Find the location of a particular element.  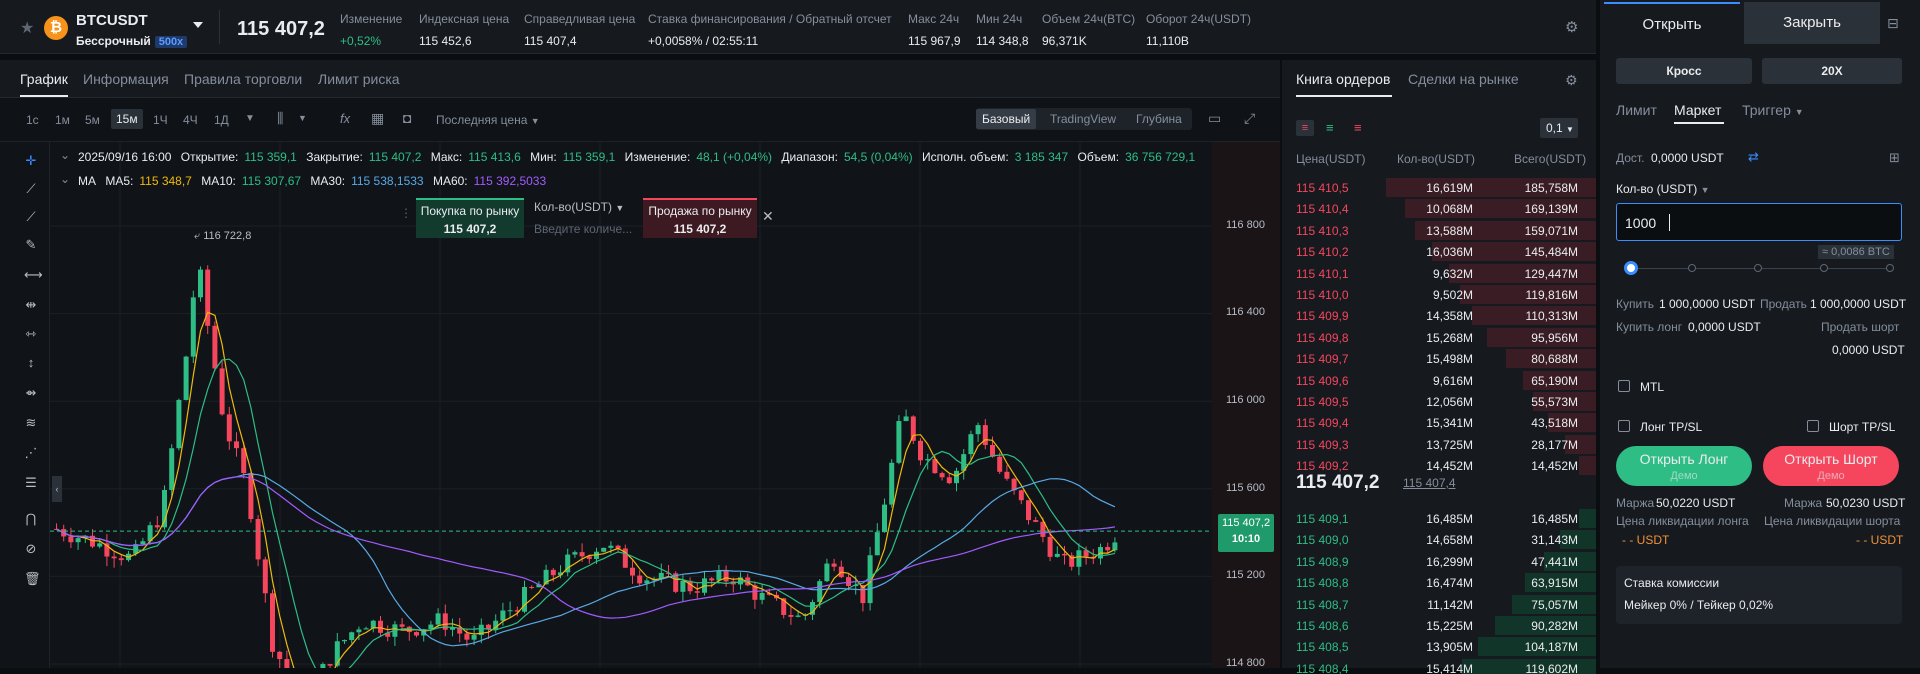

symbol-name: BTCUSDT is located at coordinates (112, 20).